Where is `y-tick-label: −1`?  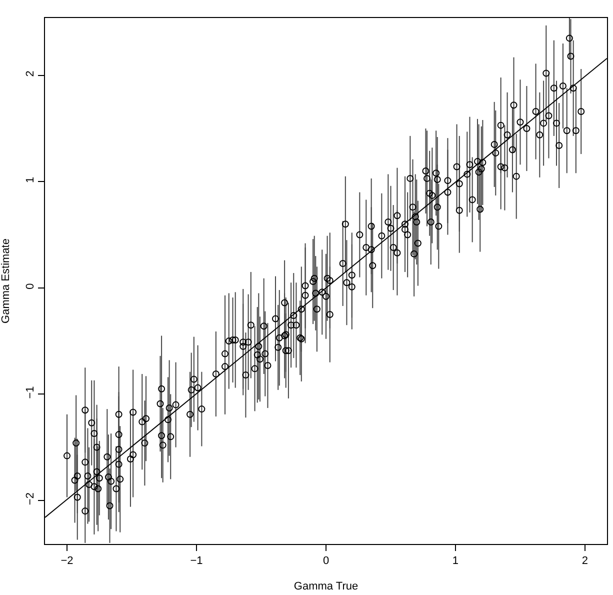 y-tick-label: −1 is located at coordinates (30, 392).